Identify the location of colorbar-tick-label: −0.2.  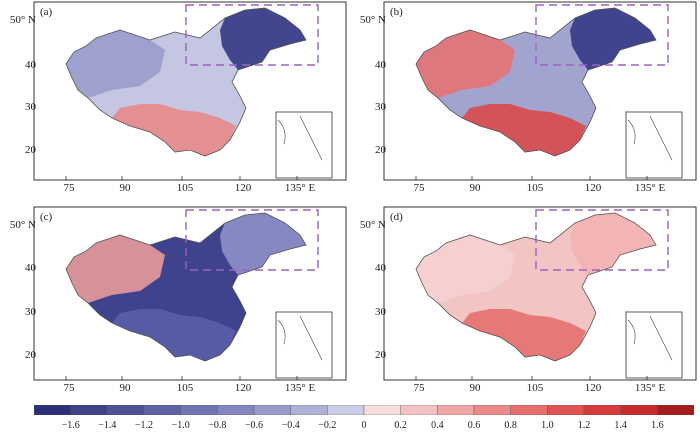
(327, 425).